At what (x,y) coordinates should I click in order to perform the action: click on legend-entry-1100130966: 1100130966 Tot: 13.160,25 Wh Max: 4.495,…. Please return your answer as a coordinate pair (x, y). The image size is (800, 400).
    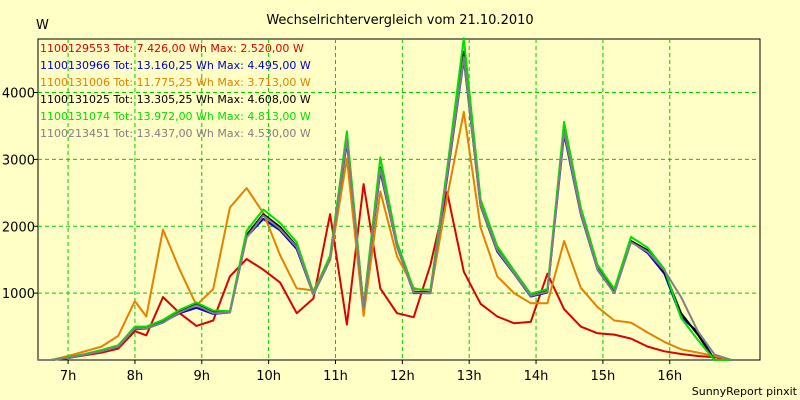
    Looking at the image, I should click on (175, 65).